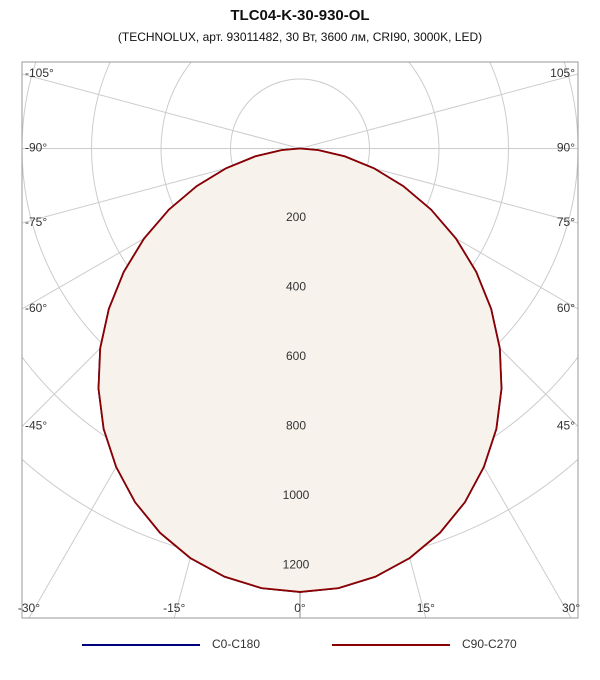  I want to click on angle-label: 30°, so click(571, 608).